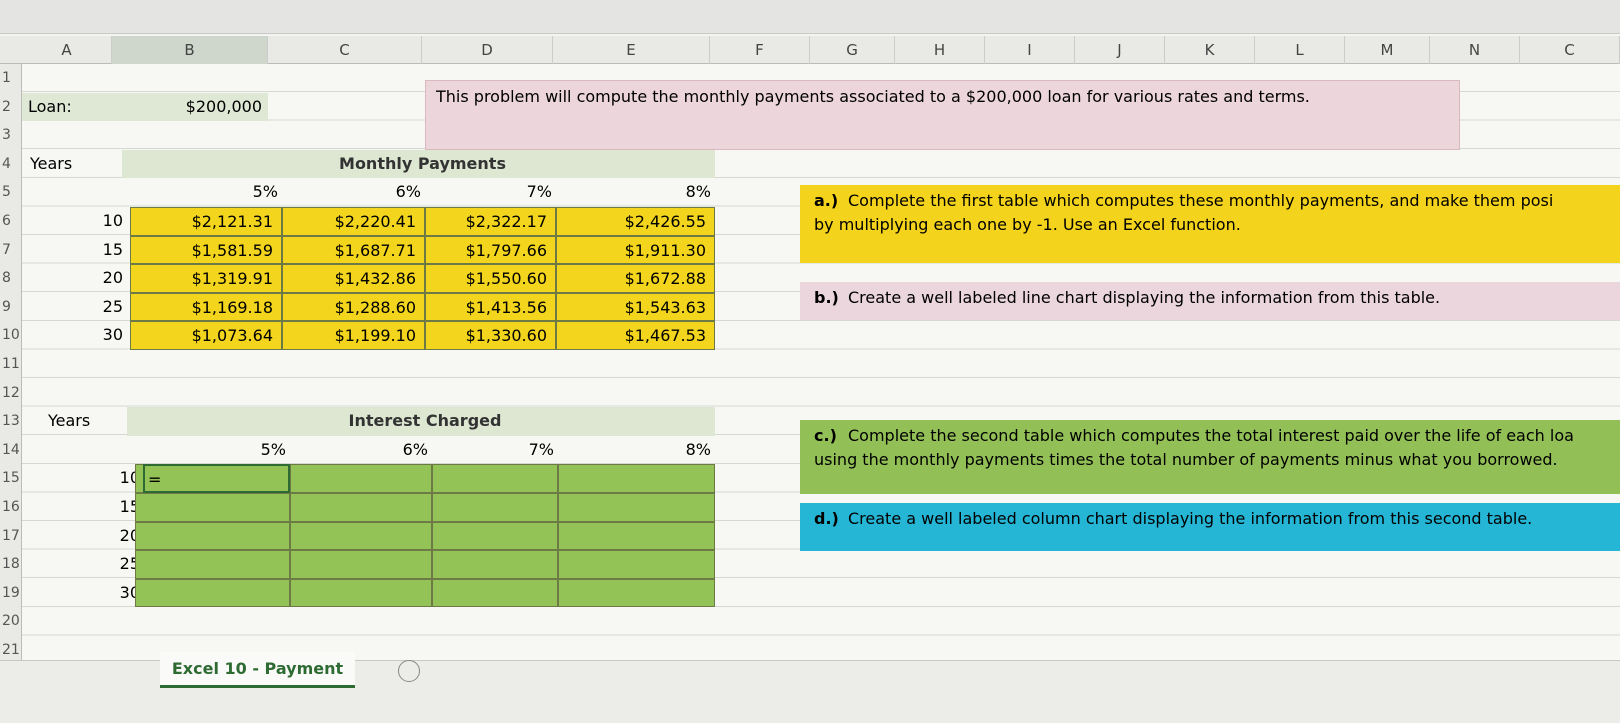 This screenshot has width=1620, height=723. What do you see at coordinates (353, 335) in the screenshot?
I see `data-cell: $1,199.10` at bounding box center [353, 335].